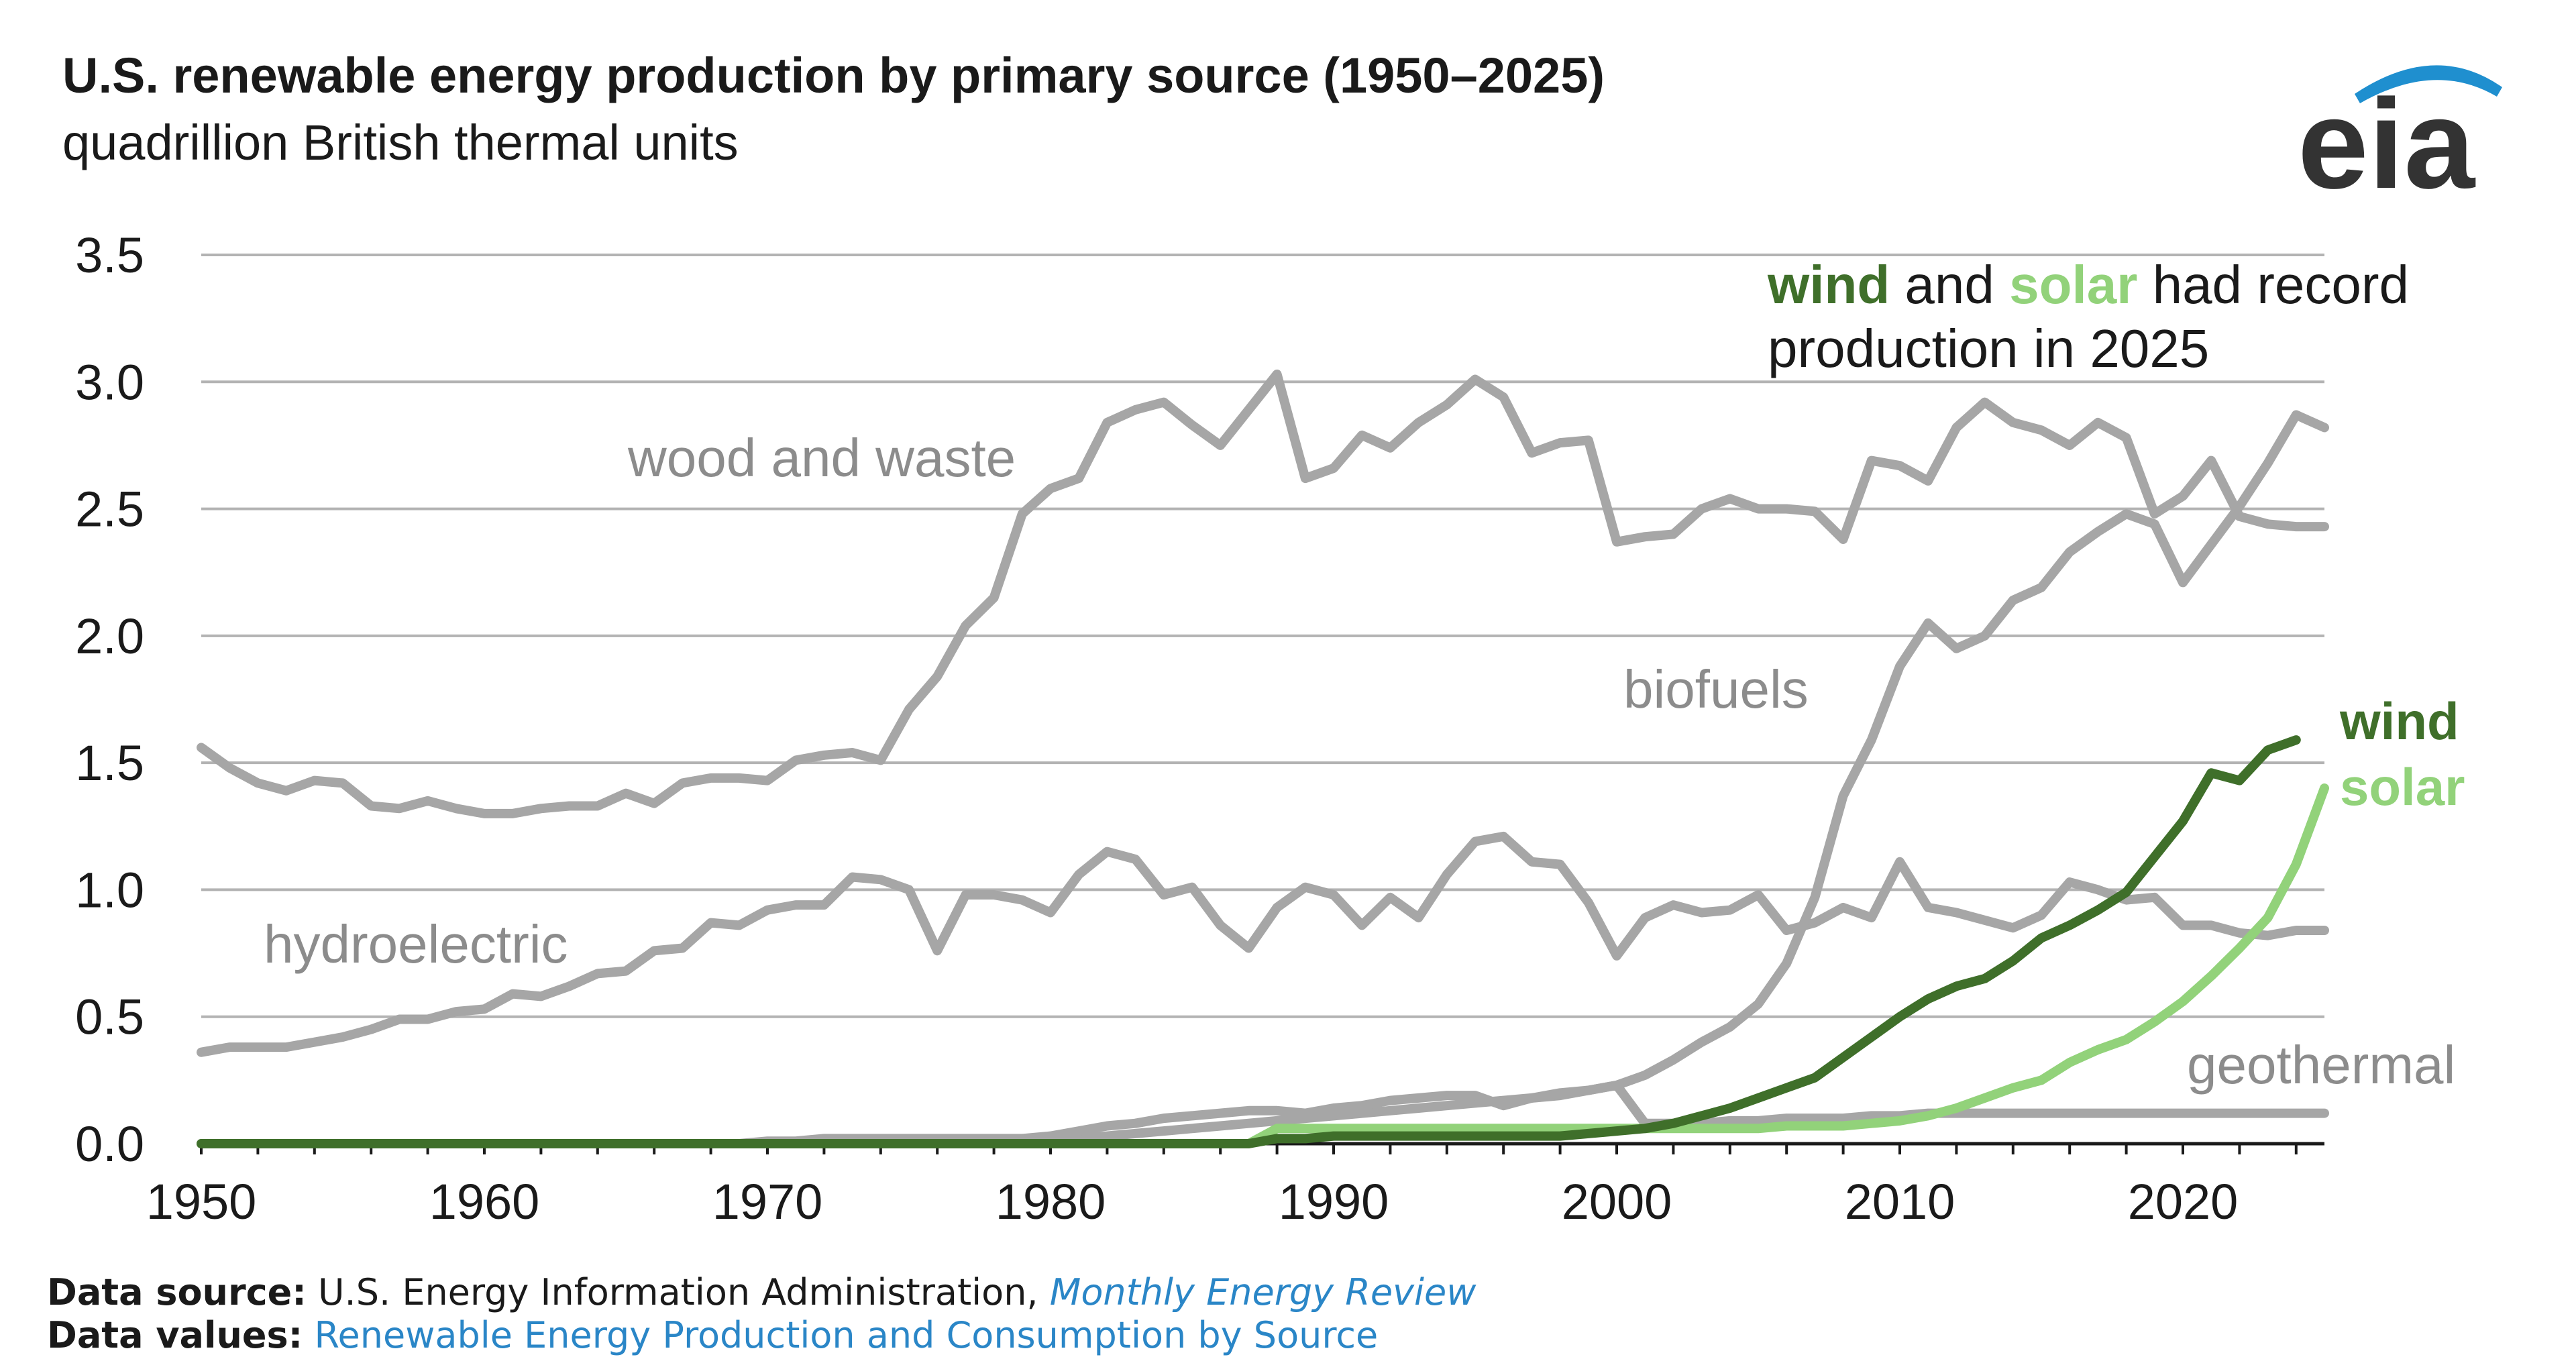 The image size is (2576, 1357). What do you see at coordinates (109, 1017) in the screenshot?
I see `y-tick-label: 0.5` at bounding box center [109, 1017].